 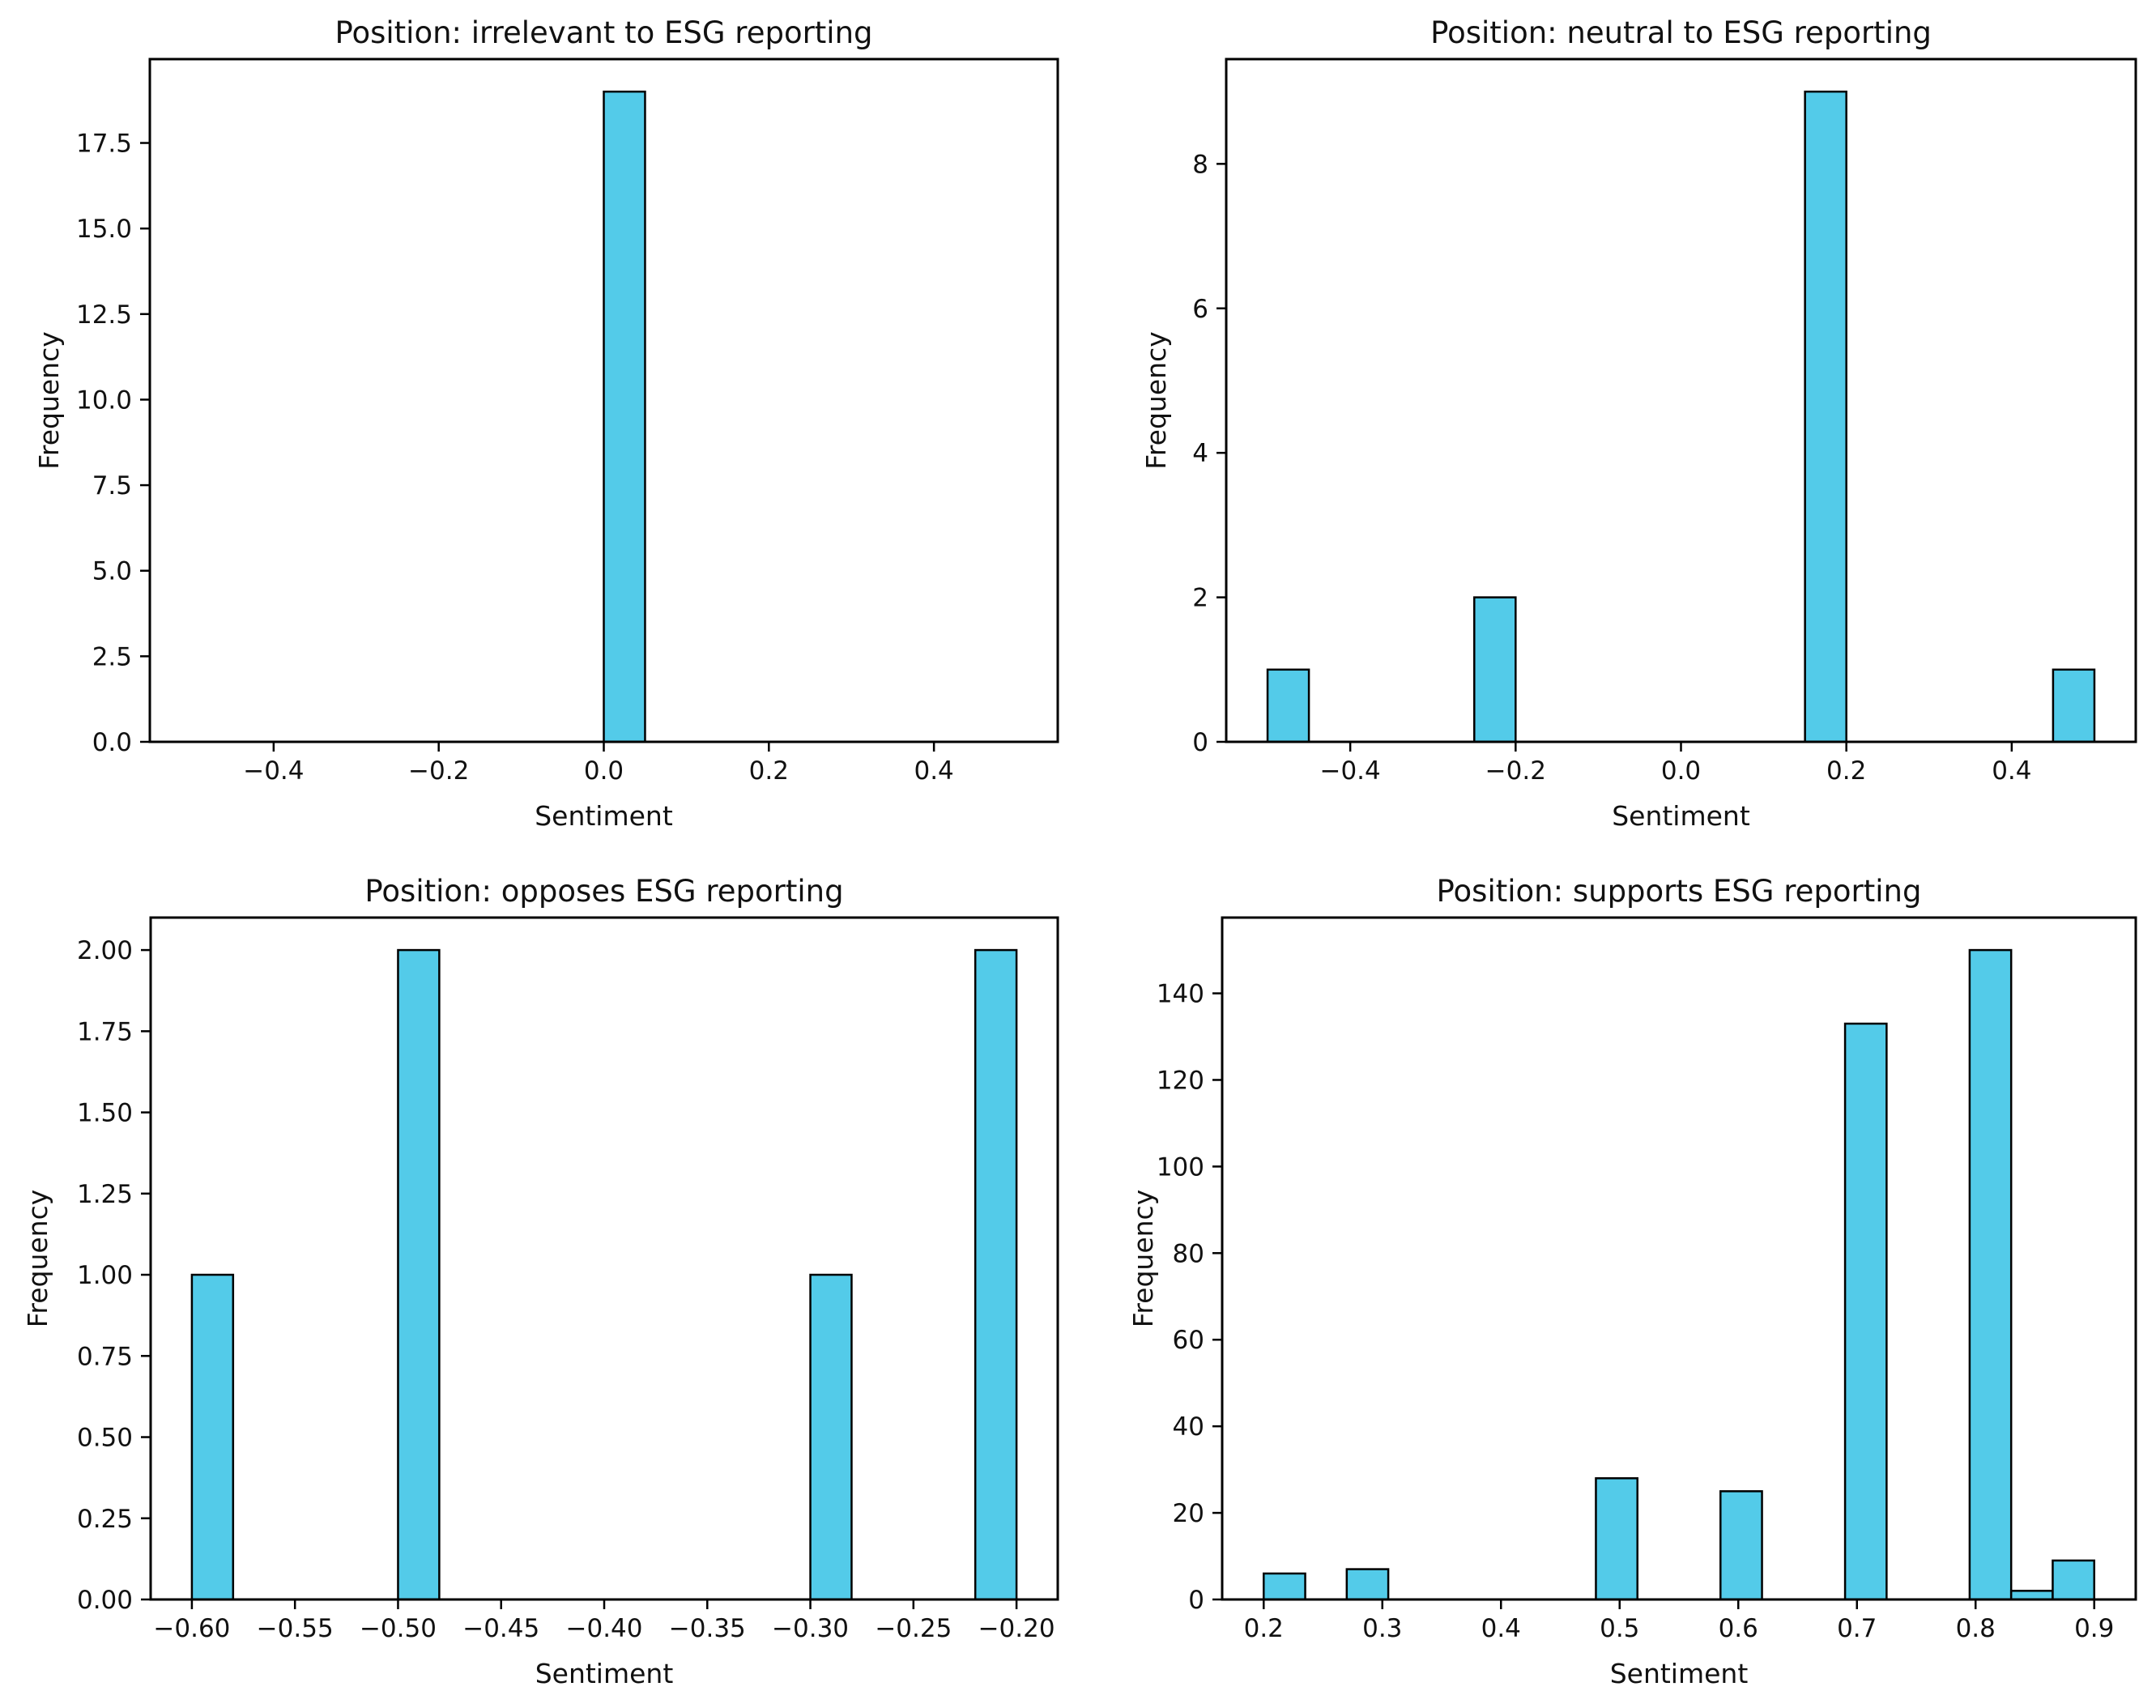 I want to click on y-tick-label: 12.5, so click(x=104, y=315).